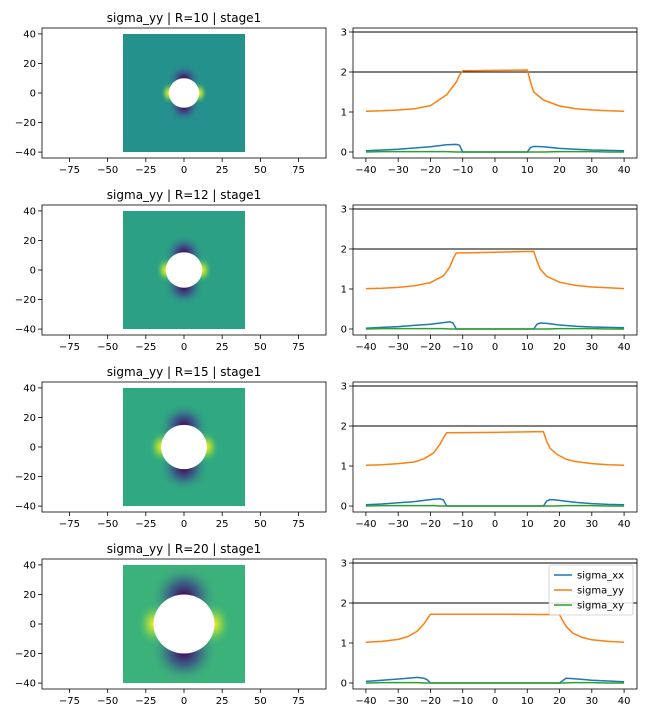 The width and height of the screenshot is (648, 720). I want to click on legend-box, so click(591, 590).